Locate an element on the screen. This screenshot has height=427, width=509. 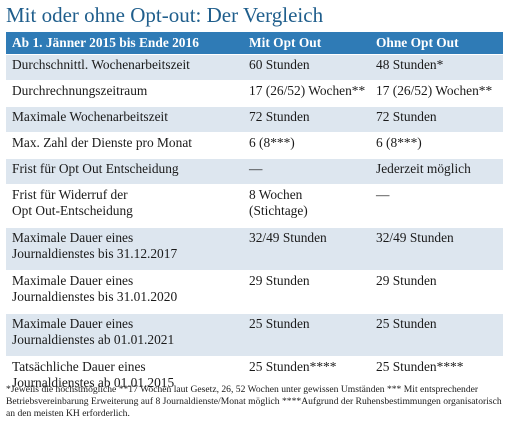
row-label: Frist für Opt Out Entscheidung is located at coordinates (124, 171).